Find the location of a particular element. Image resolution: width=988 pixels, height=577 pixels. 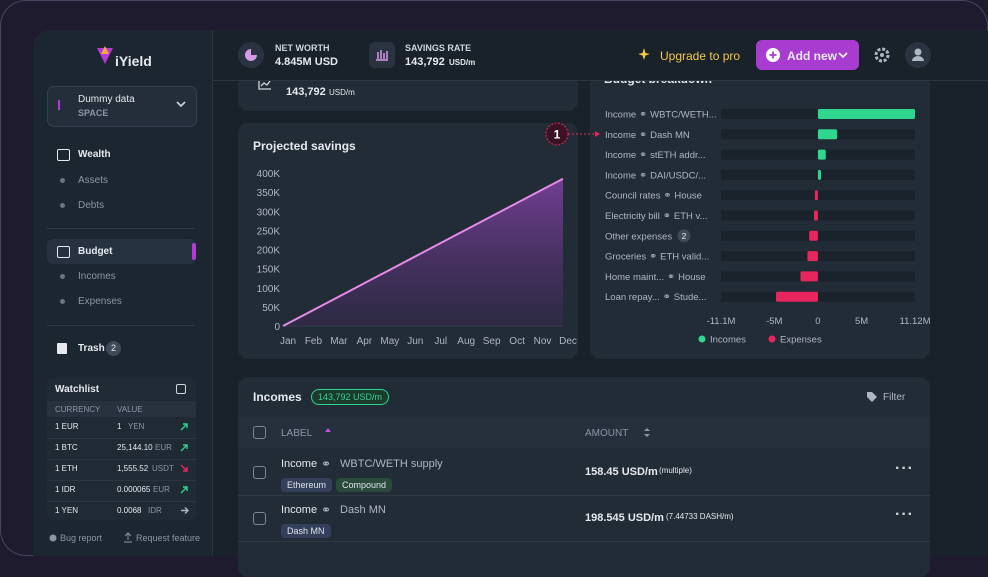

net-worth-label: NET WORTH is located at coordinates (302, 48).